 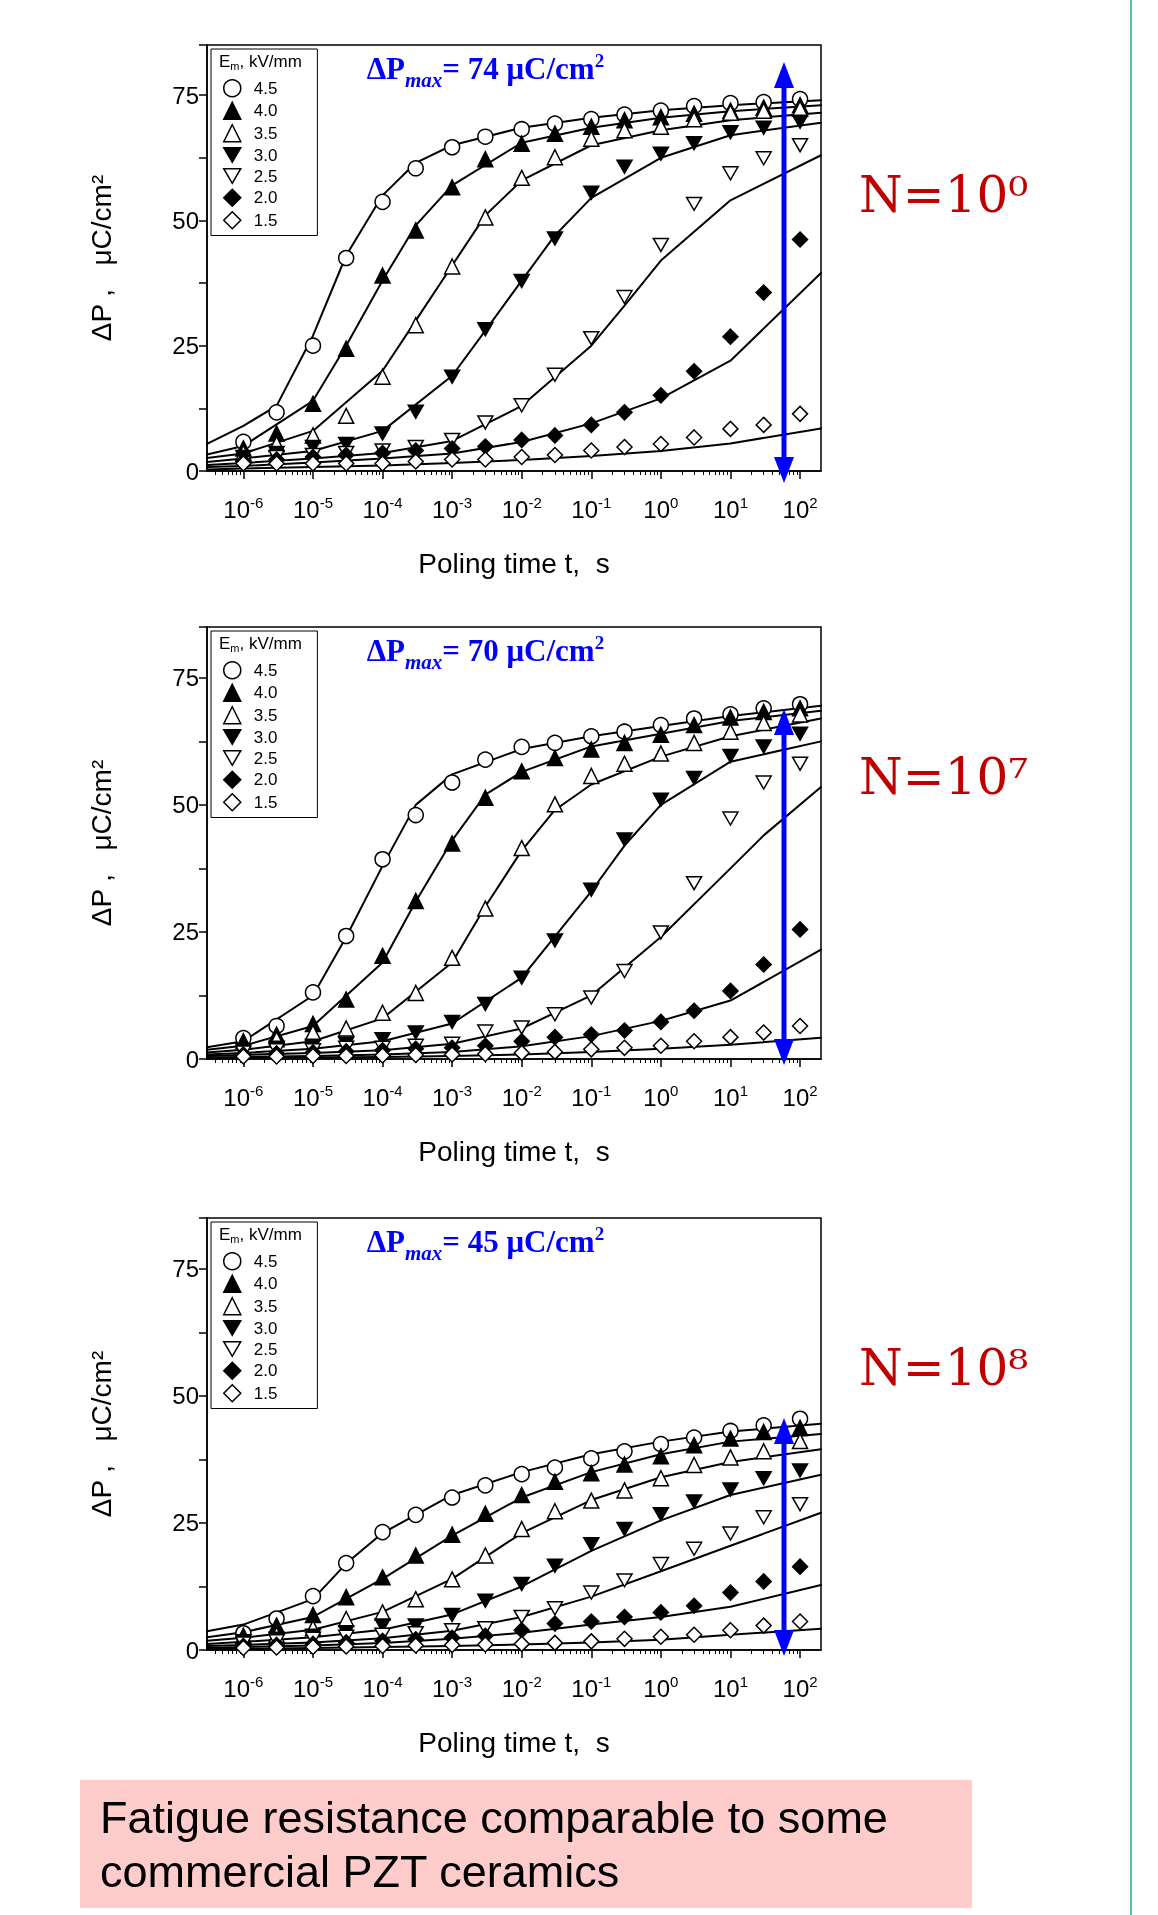 What do you see at coordinates (944, 777) in the screenshot?
I see `text: N=10⁷` at bounding box center [944, 777].